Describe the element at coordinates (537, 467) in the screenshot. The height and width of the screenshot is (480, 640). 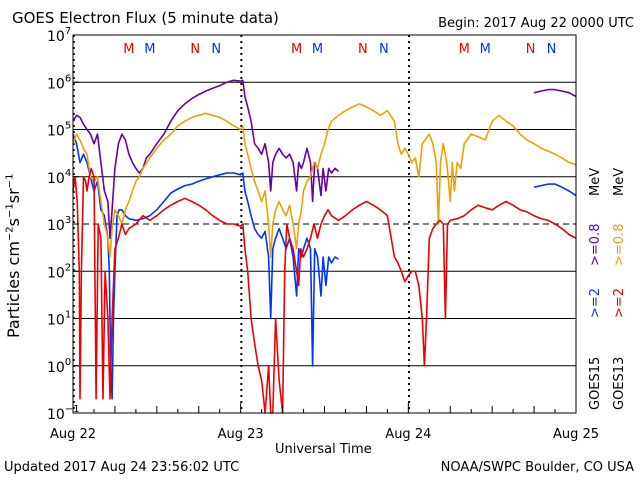
I see `credit-line: NOAA/SWPC Boulder, CO USA` at that location.